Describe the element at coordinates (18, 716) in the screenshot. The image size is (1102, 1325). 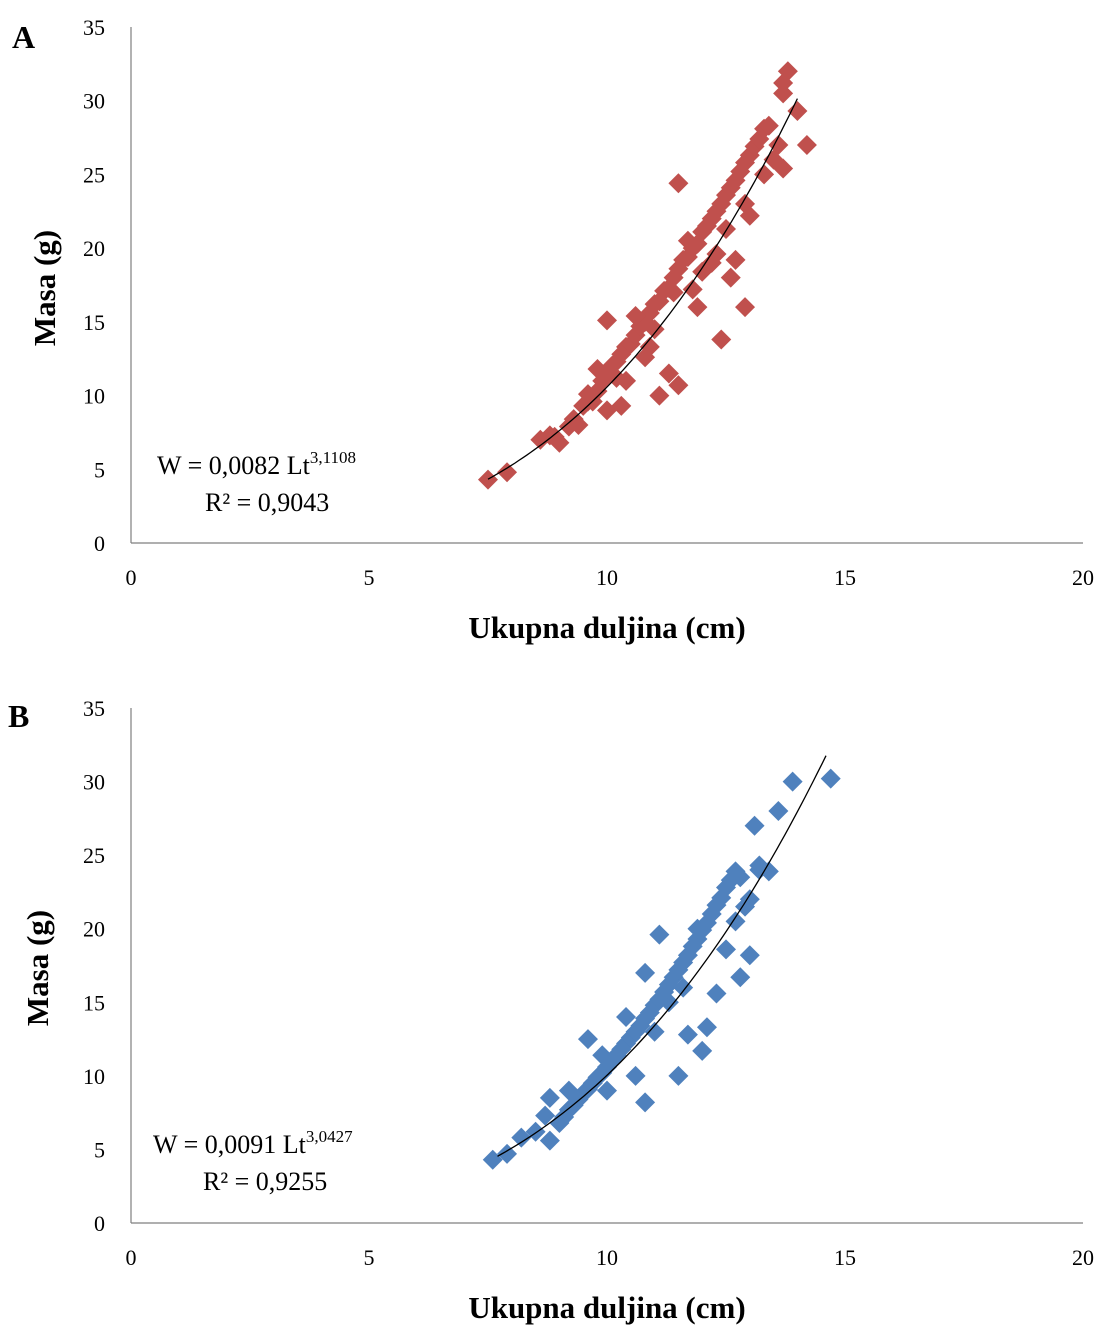
I see `panel-label: B` at that location.